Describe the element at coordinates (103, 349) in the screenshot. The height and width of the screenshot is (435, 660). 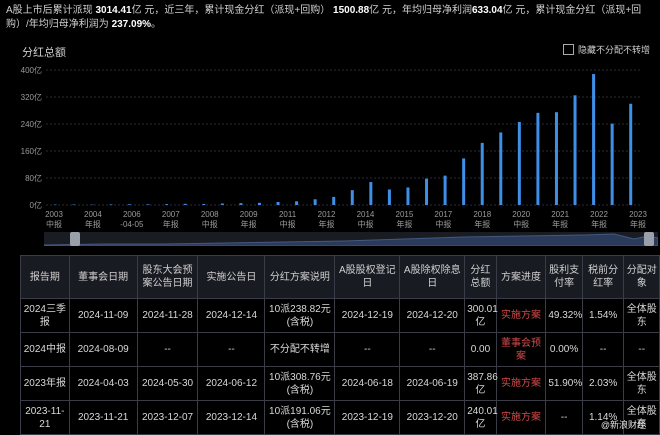
I see `table-cell: 2024-08-09` at that location.